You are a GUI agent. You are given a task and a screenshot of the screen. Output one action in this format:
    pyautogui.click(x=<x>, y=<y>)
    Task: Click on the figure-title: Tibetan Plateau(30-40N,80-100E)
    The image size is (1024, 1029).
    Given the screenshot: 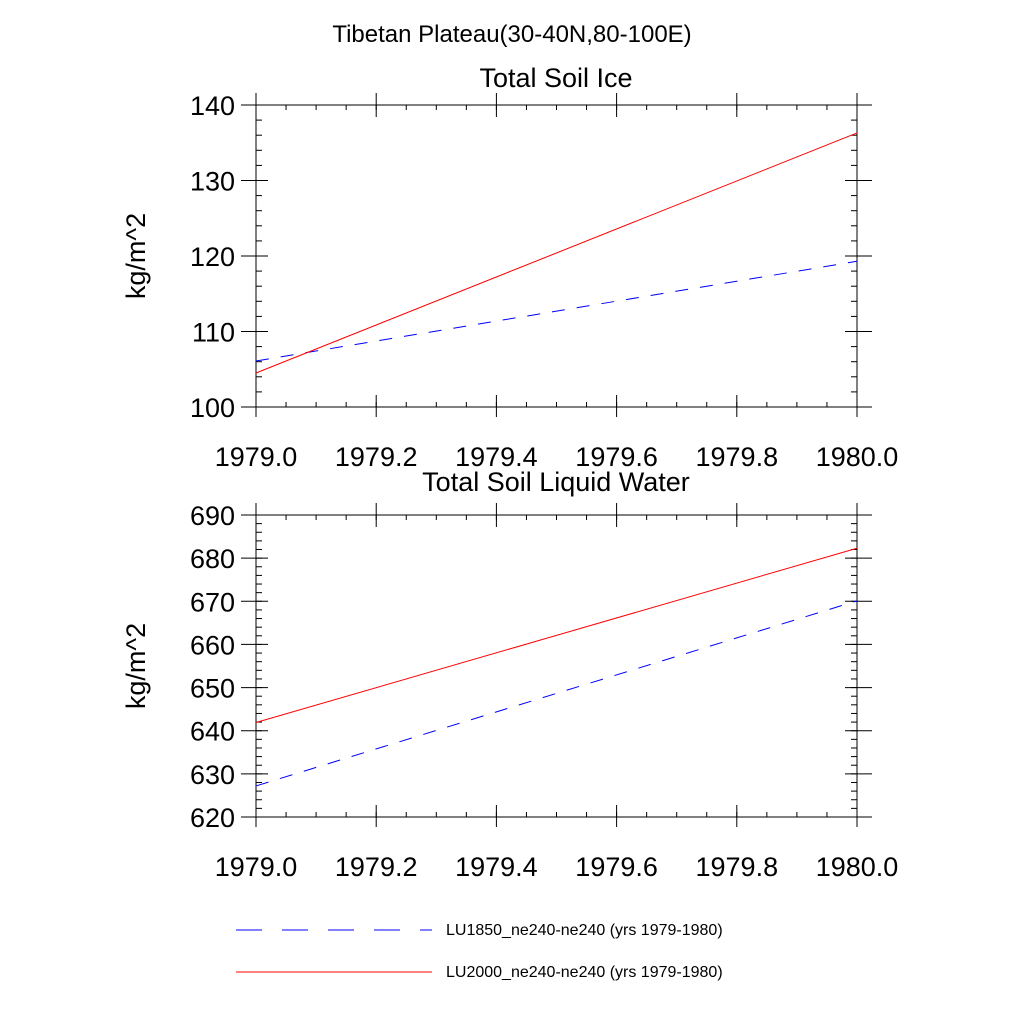 What is the action you would take?
    pyautogui.click(x=511, y=34)
    